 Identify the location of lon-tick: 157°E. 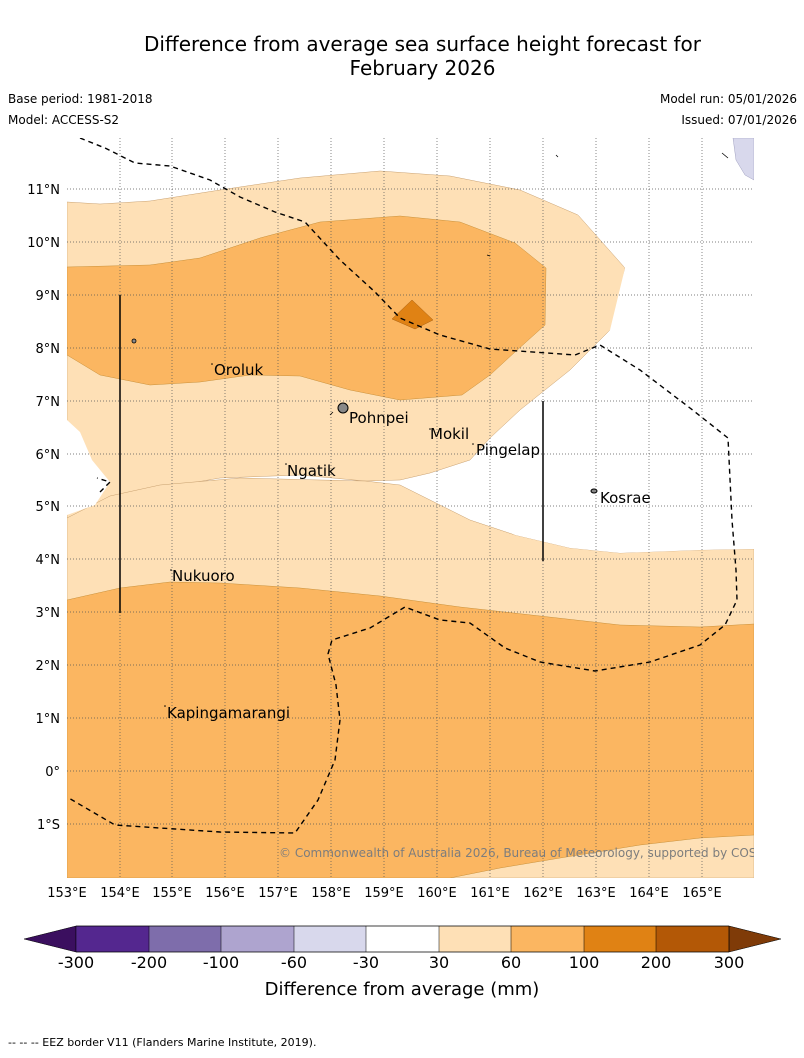
(278, 893).